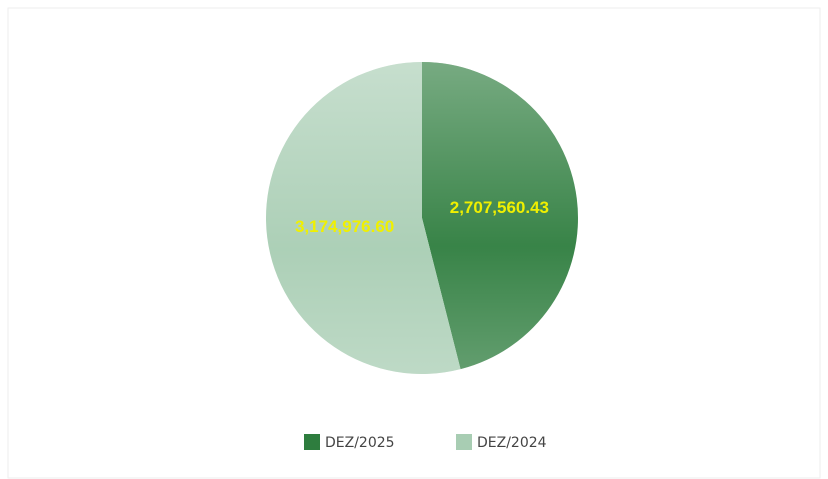  I want to click on labels: 2,707,560.43 3,174,976.60, so click(422, 217).